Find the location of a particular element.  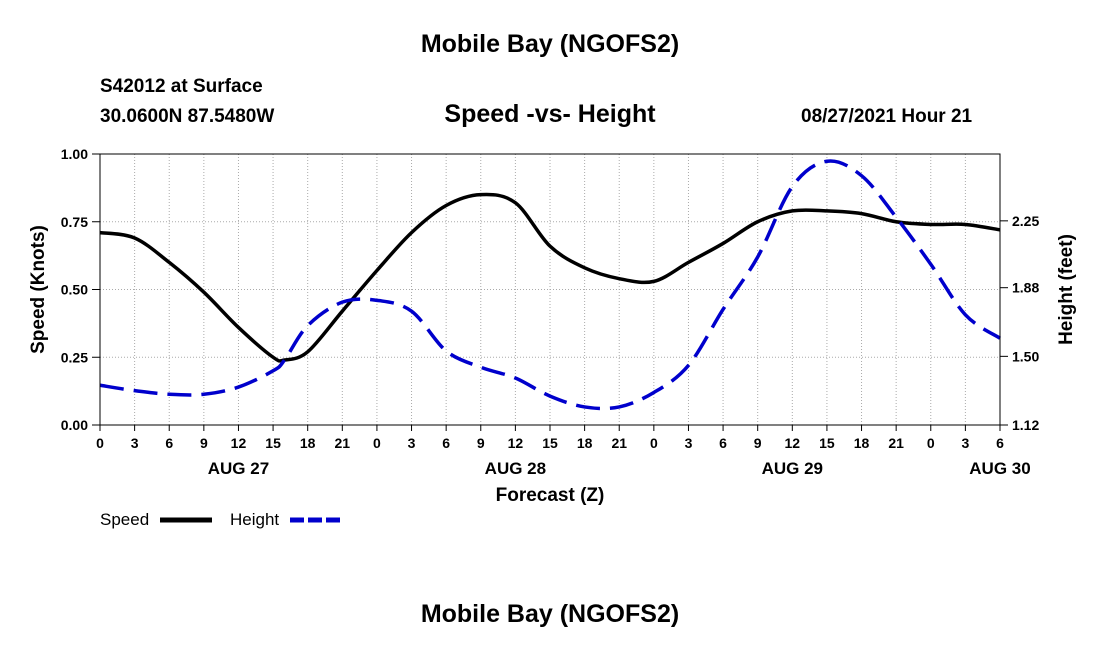

y-right-axis-title: Height (feet) is located at coordinates (1066, 289).